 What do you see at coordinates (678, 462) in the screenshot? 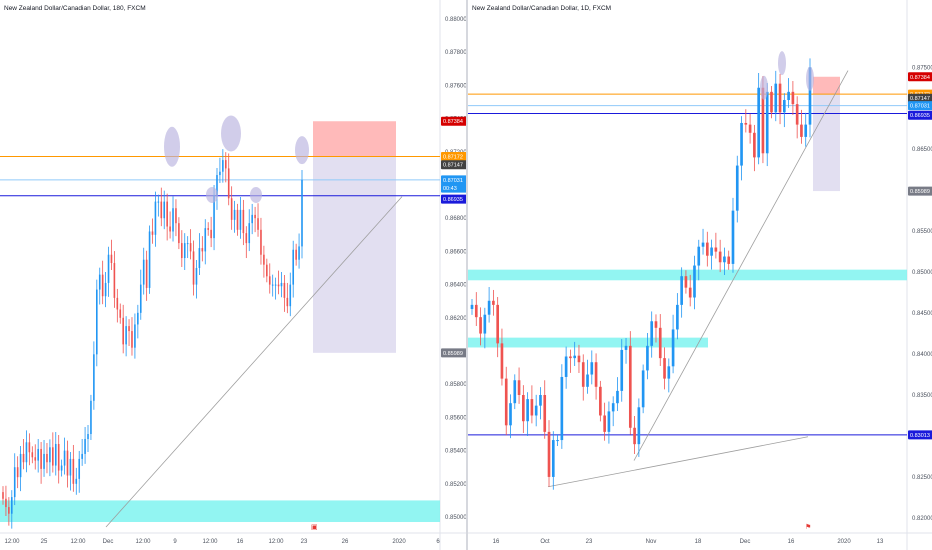
I see `trend-line` at bounding box center [678, 462].